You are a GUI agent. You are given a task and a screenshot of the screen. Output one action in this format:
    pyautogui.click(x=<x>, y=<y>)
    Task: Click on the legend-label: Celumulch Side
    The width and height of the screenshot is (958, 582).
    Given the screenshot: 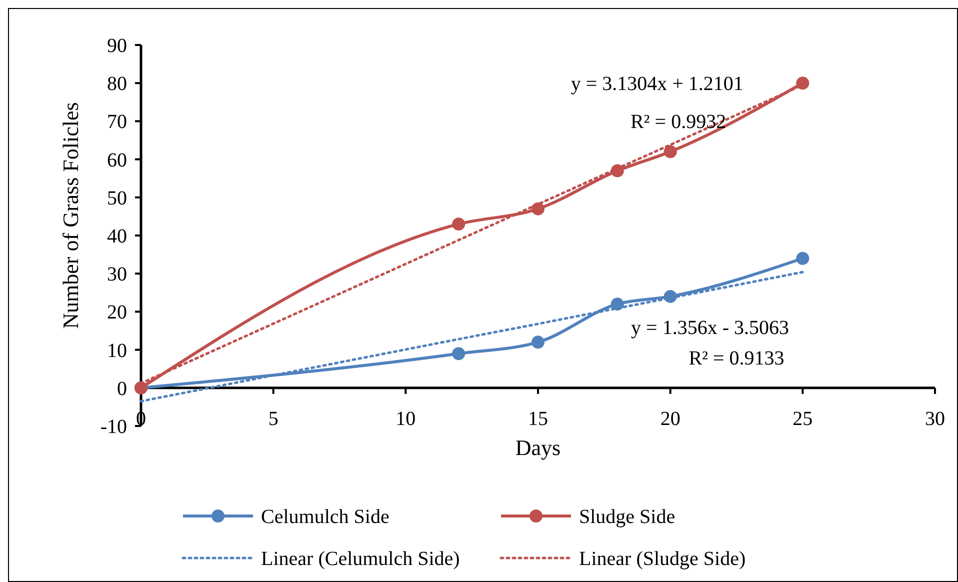 What is the action you would take?
    pyautogui.click(x=325, y=517)
    